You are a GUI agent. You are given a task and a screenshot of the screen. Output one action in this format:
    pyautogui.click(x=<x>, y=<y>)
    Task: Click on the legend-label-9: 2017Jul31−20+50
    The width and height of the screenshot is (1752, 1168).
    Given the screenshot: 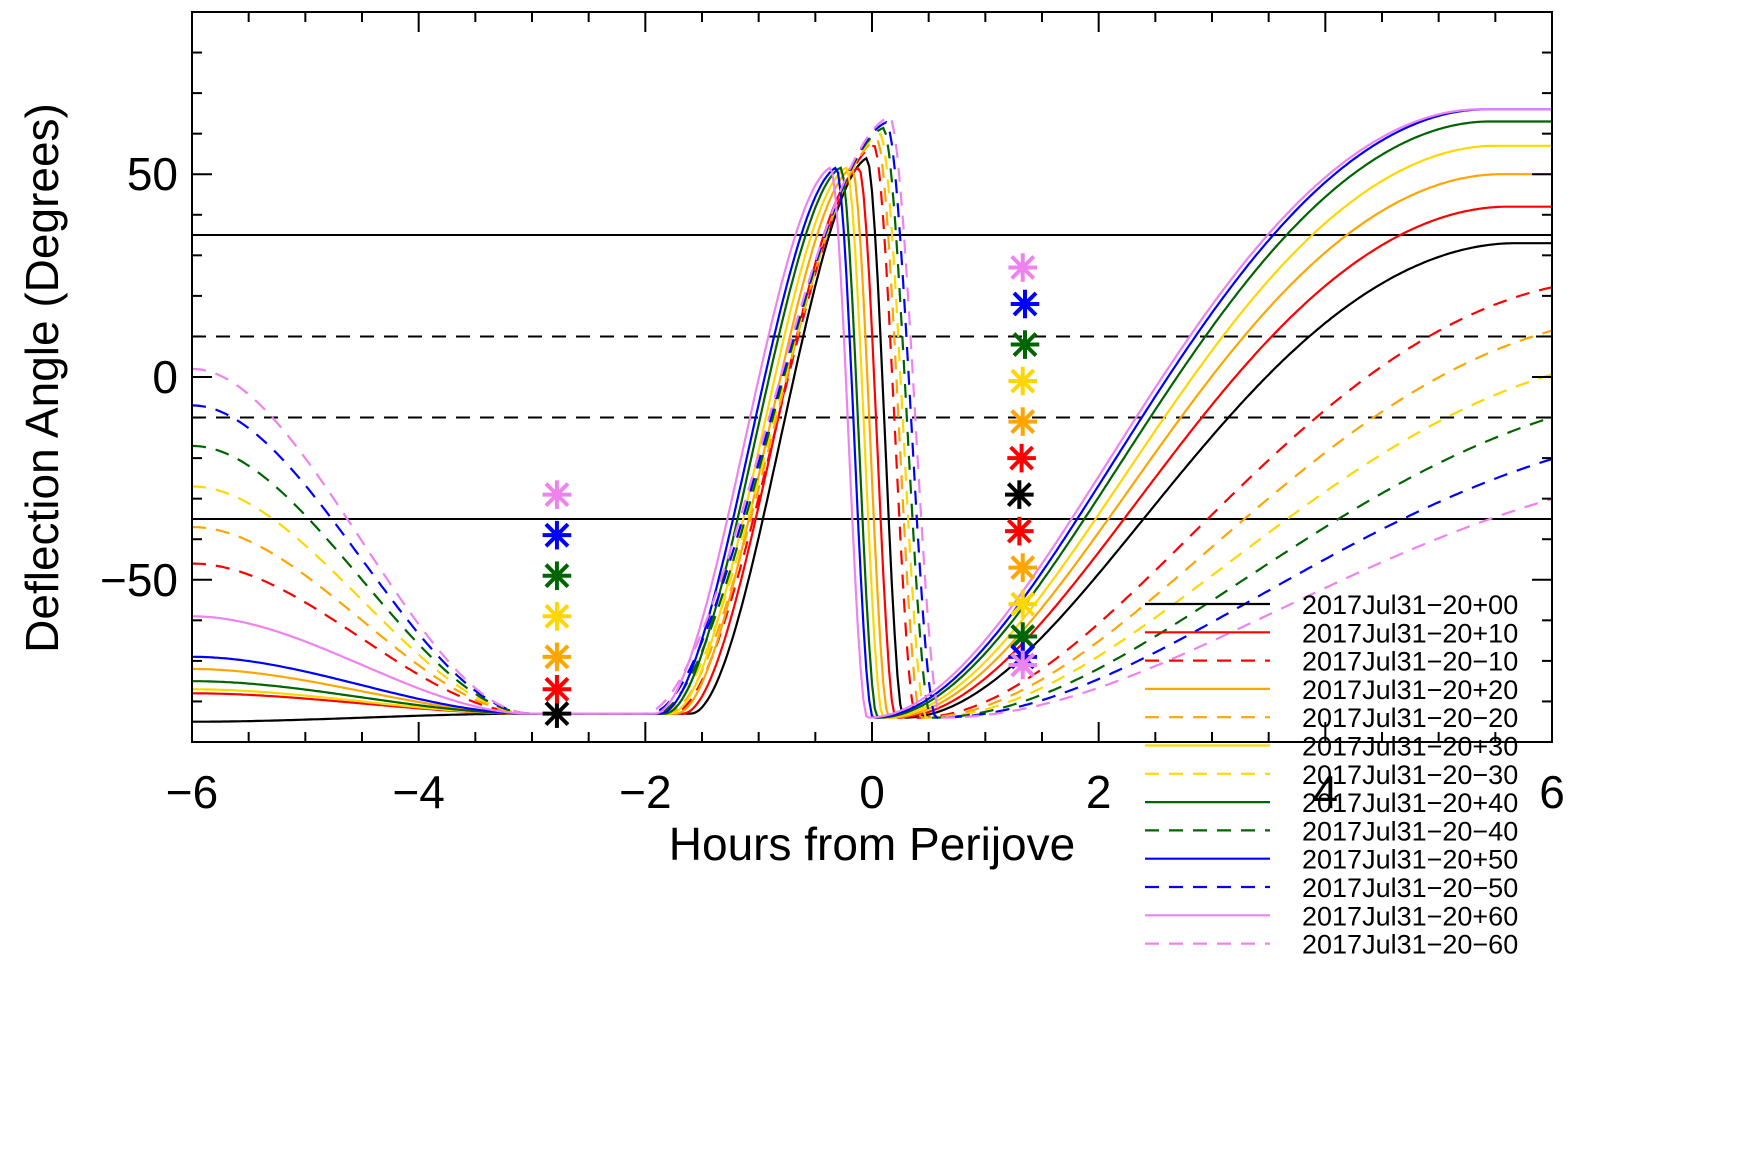 What is the action you would take?
    pyautogui.click(x=1410, y=860)
    